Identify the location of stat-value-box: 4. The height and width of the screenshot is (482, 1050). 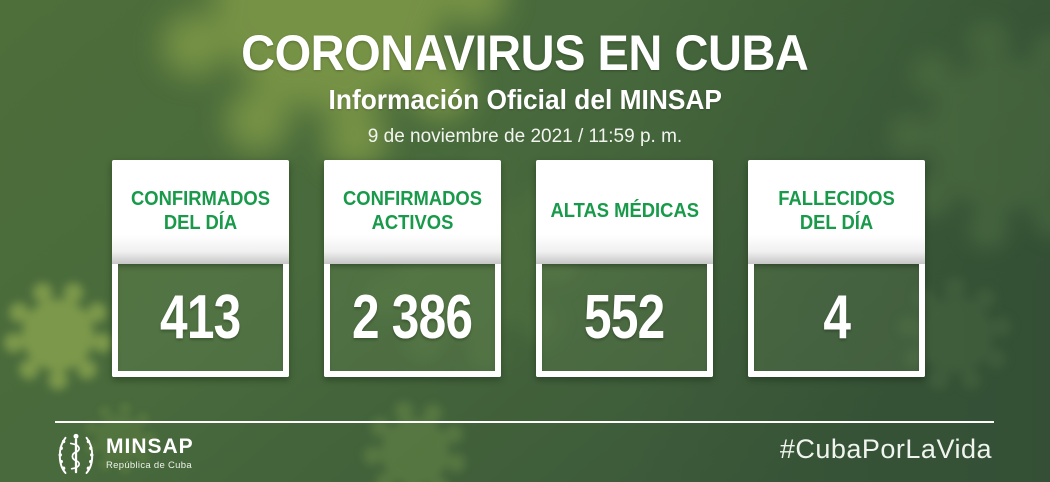
(836, 320).